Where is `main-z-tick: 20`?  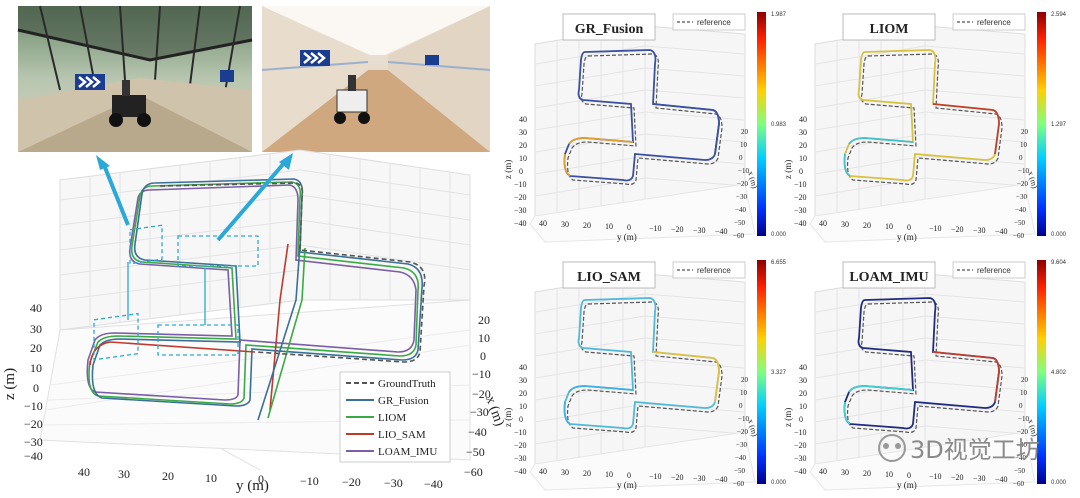 main-z-tick: 20 is located at coordinates (36, 348).